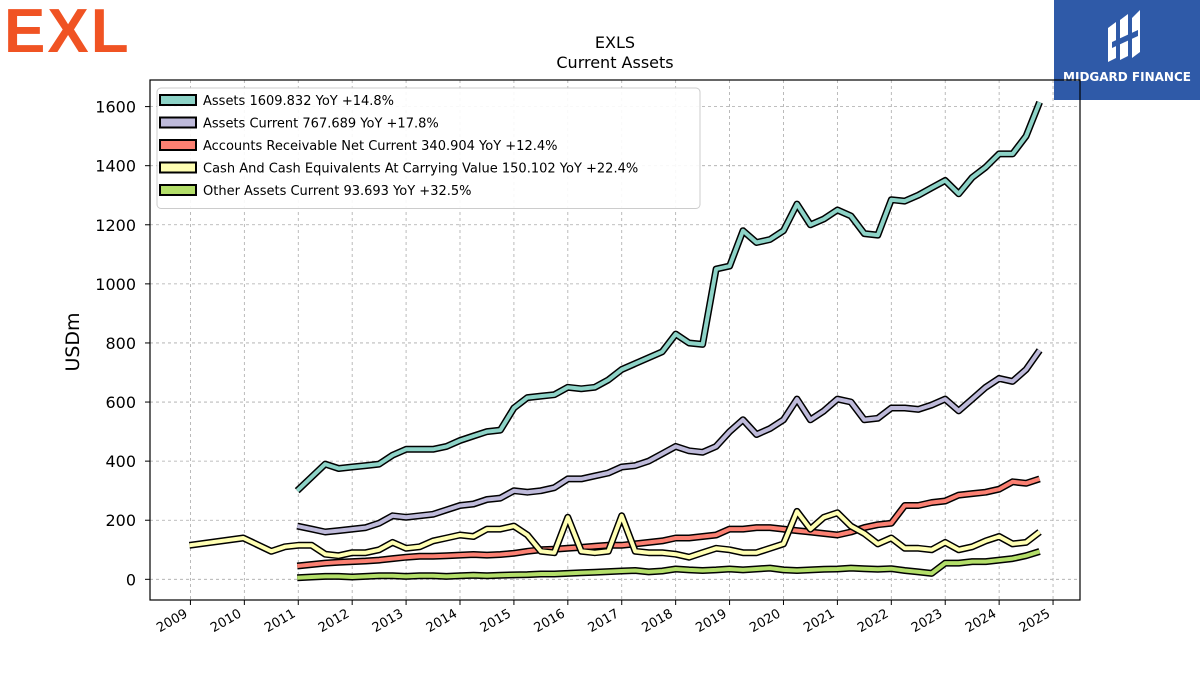 The image size is (1200, 675). I want to click on legend-entry: Assets Current 767.689 YoY +17.8%, so click(321, 124).